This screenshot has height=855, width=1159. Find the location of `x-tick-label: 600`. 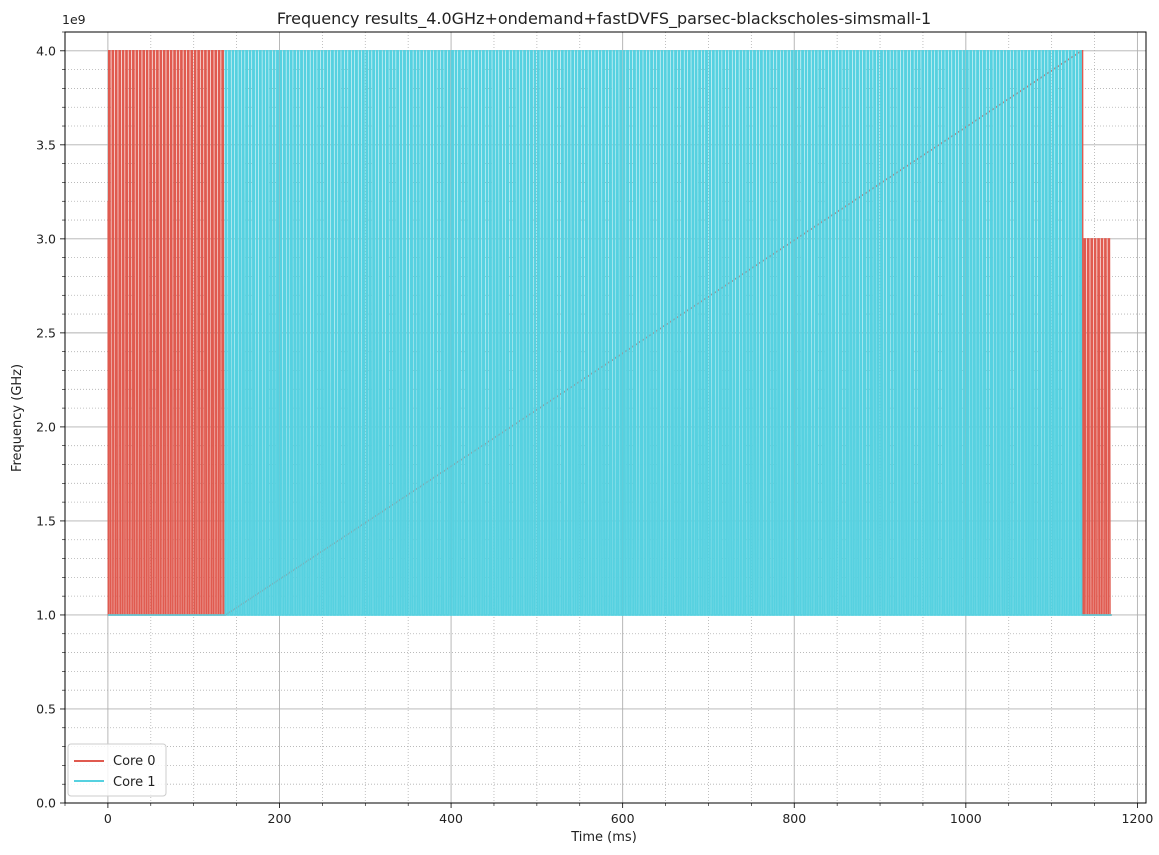

x-tick-label: 600 is located at coordinates (623, 818).